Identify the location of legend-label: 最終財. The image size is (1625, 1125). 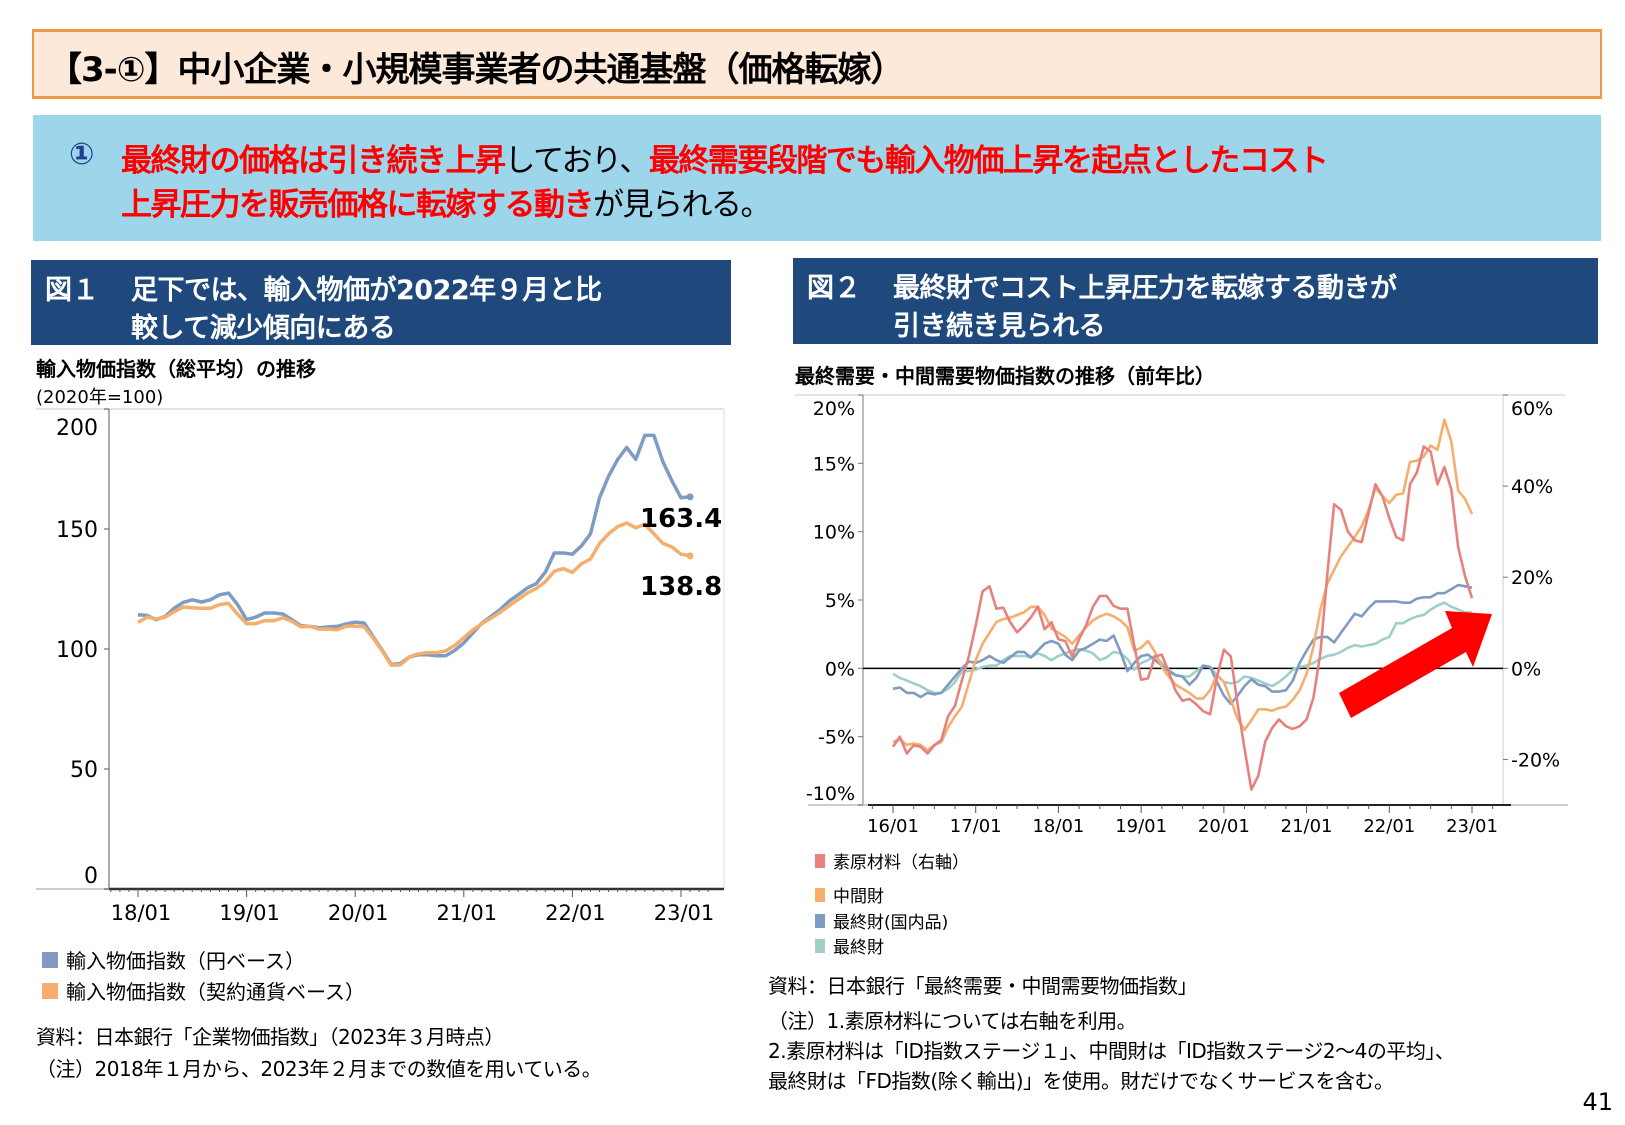
(858, 948).